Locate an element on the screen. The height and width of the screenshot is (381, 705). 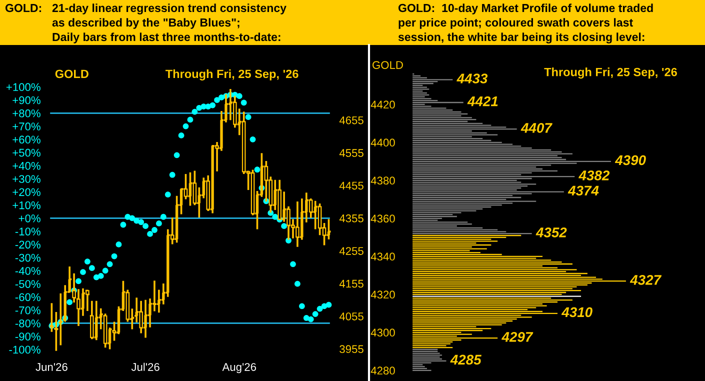
y-tick-label: 4340 is located at coordinates (382, 256).